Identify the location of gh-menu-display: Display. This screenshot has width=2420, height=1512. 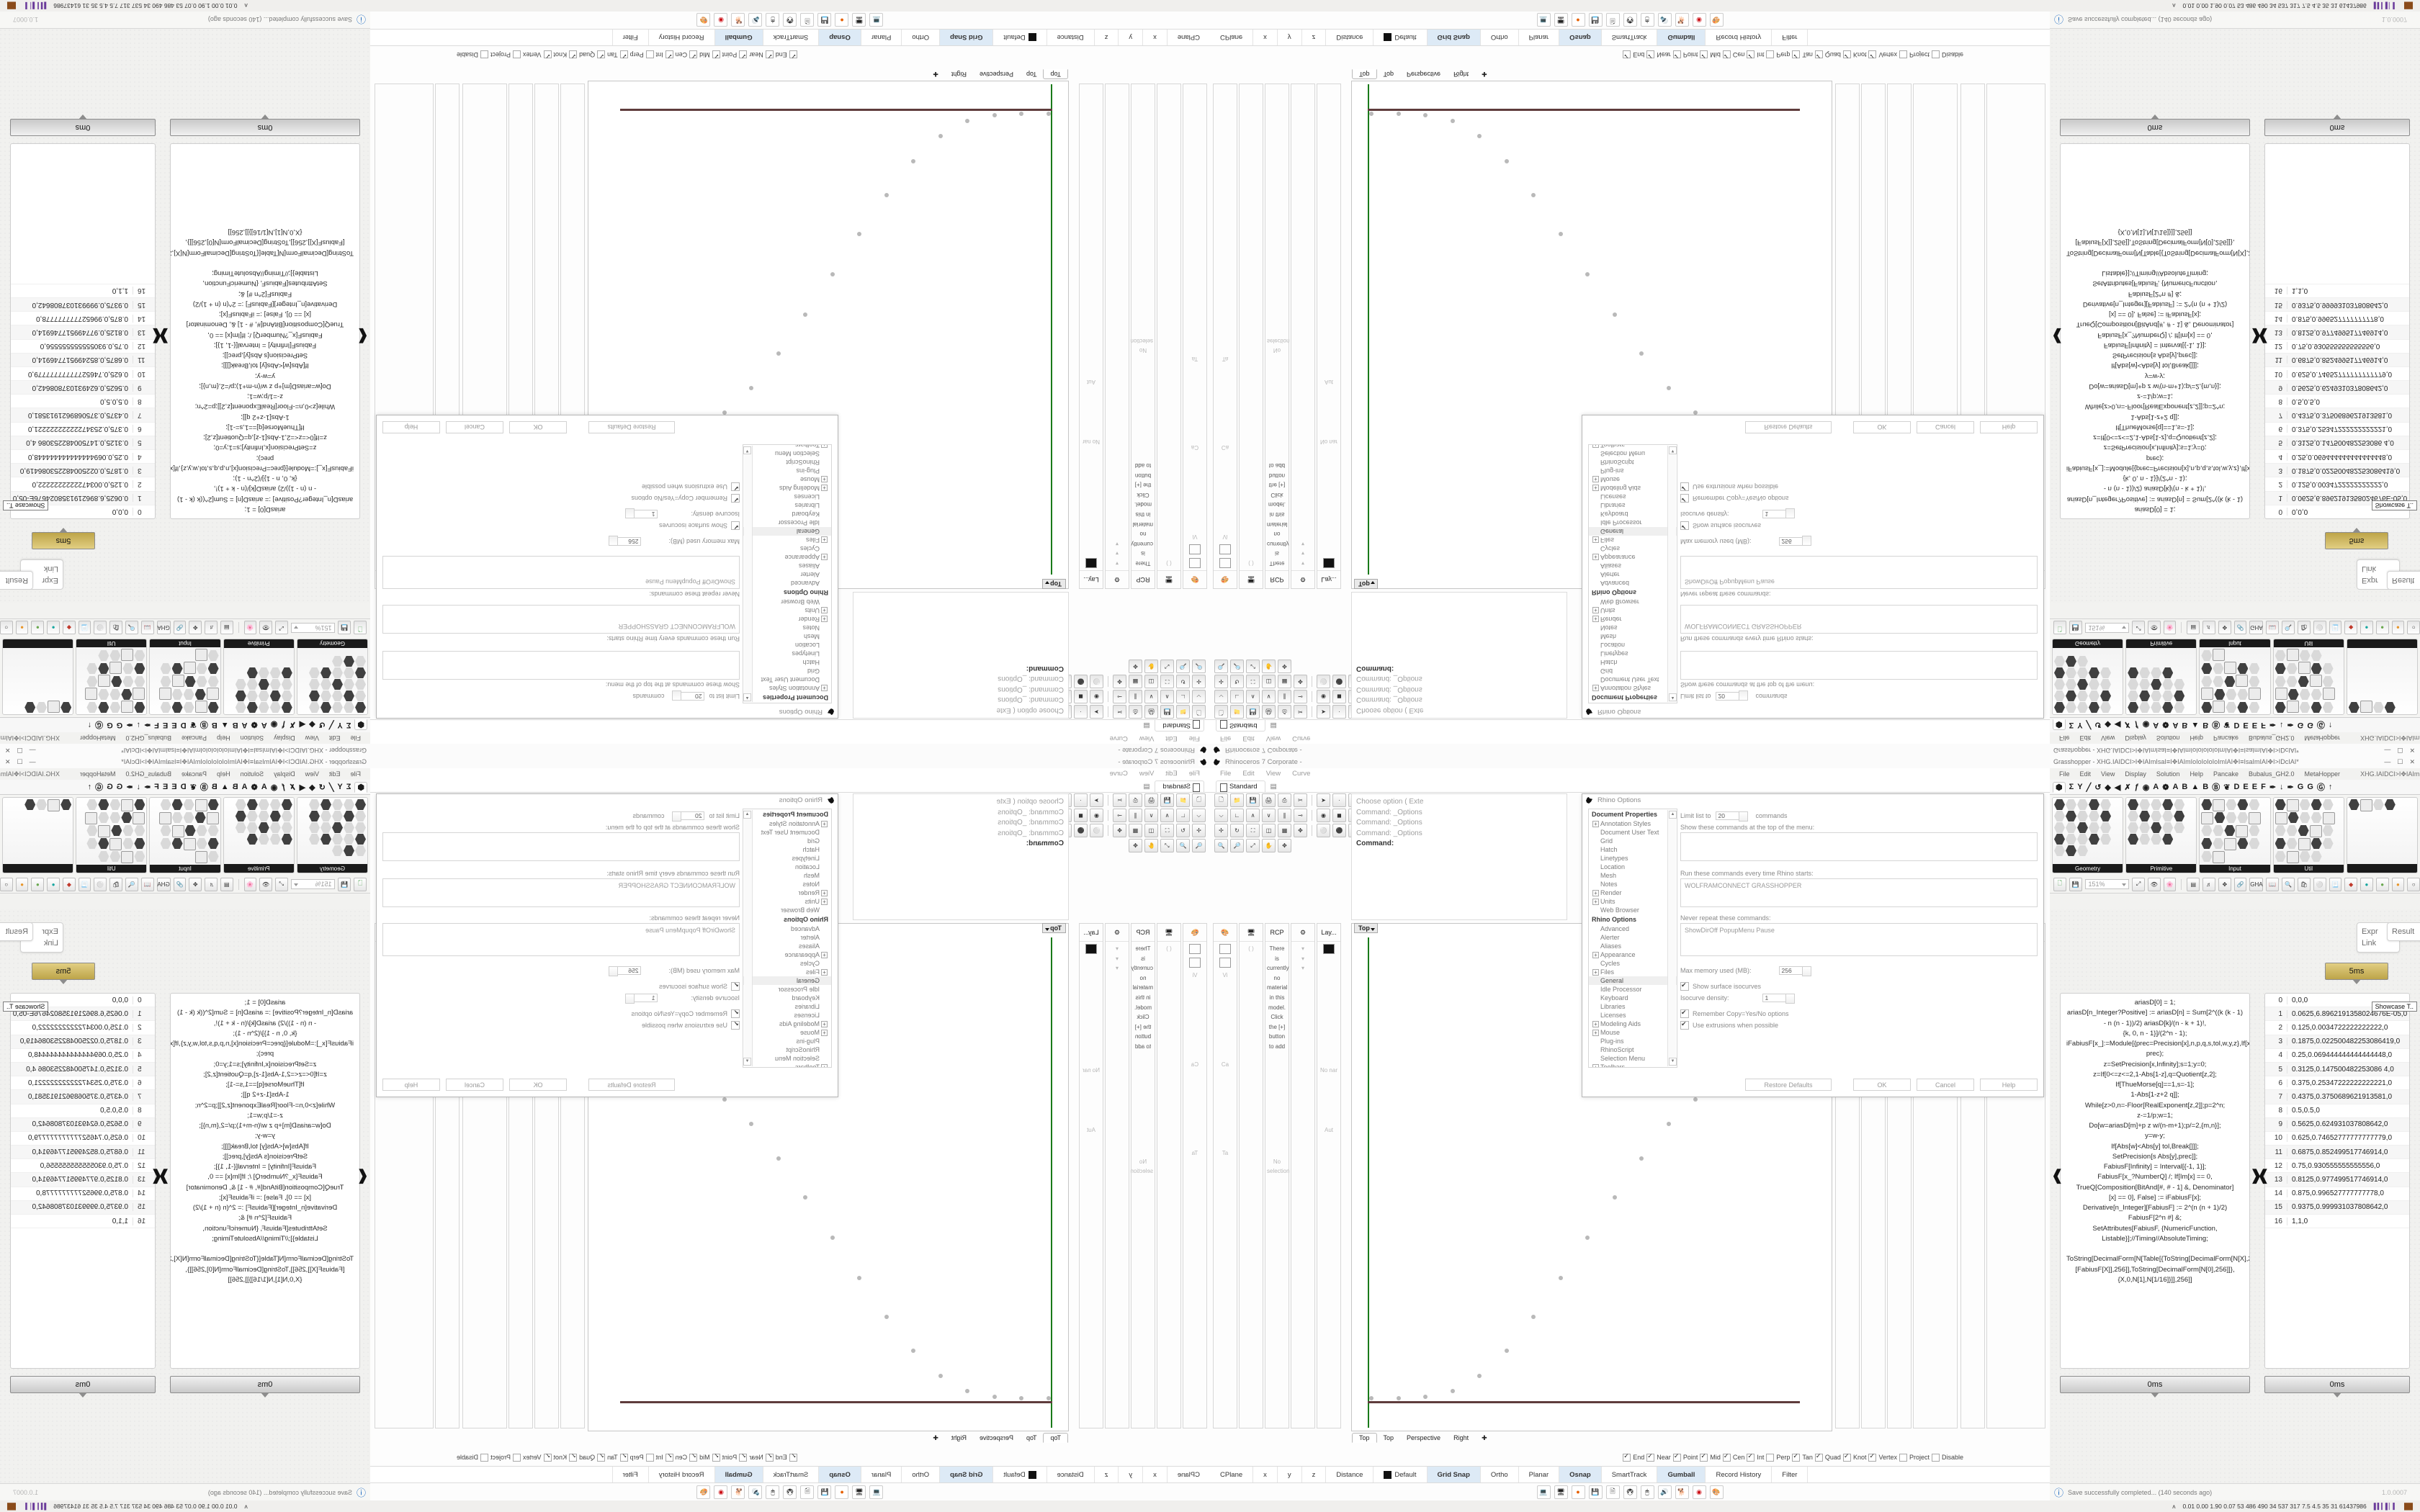
(2135, 774).